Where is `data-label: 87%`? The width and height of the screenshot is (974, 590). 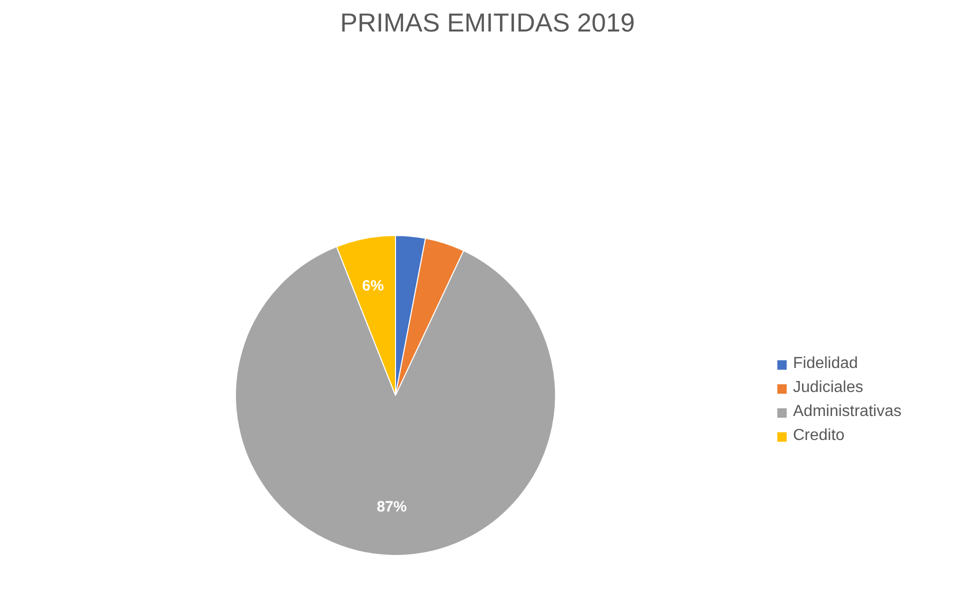
data-label: 87% is located at coordinates (391, 507).